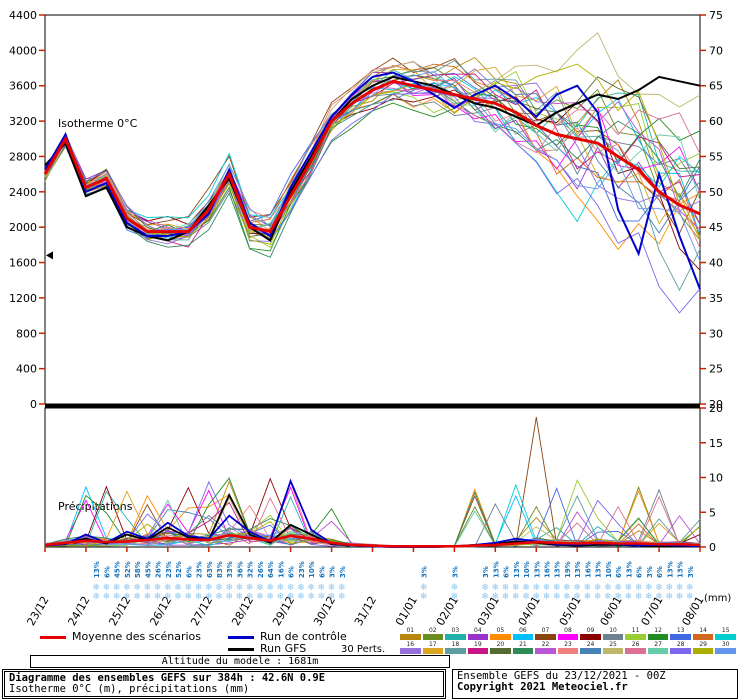 Image resolution: width=740 pixels, height=700 pixels. I want to click on pert-number: 06, so click(523, 630).